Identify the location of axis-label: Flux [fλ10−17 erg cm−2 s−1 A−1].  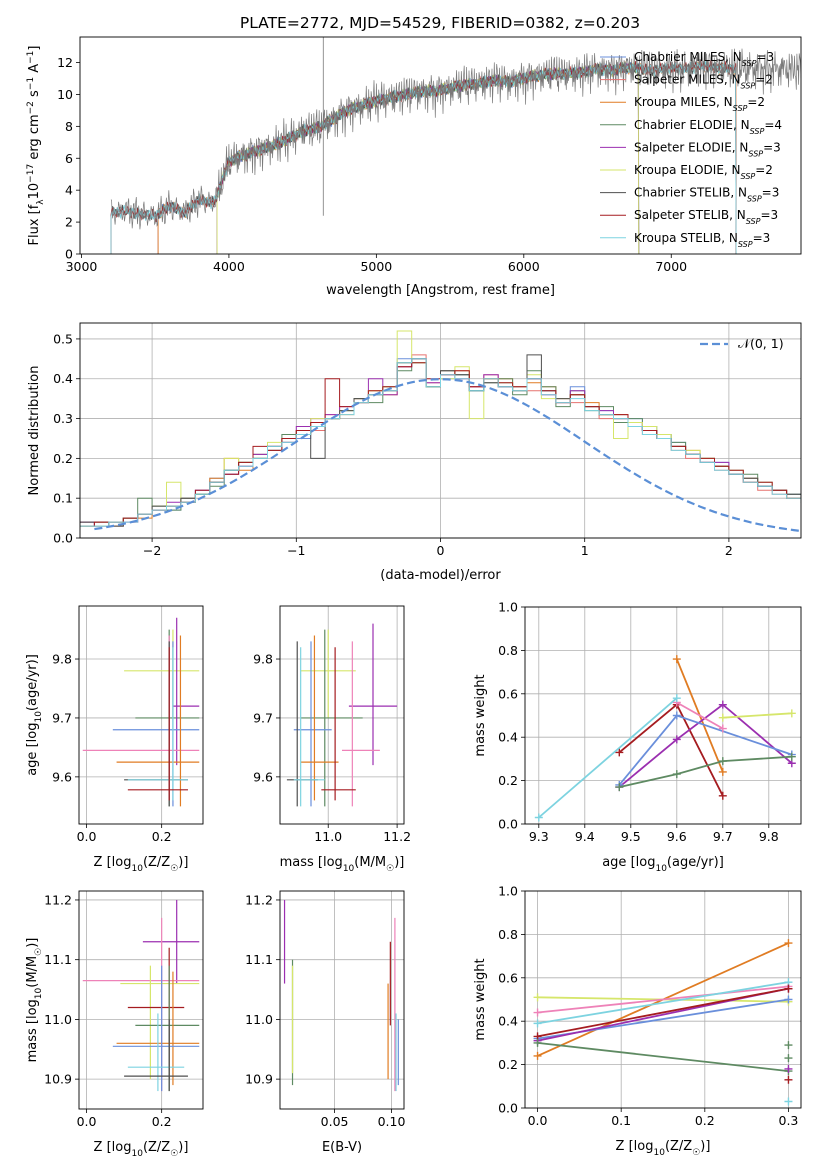
(36, 146).